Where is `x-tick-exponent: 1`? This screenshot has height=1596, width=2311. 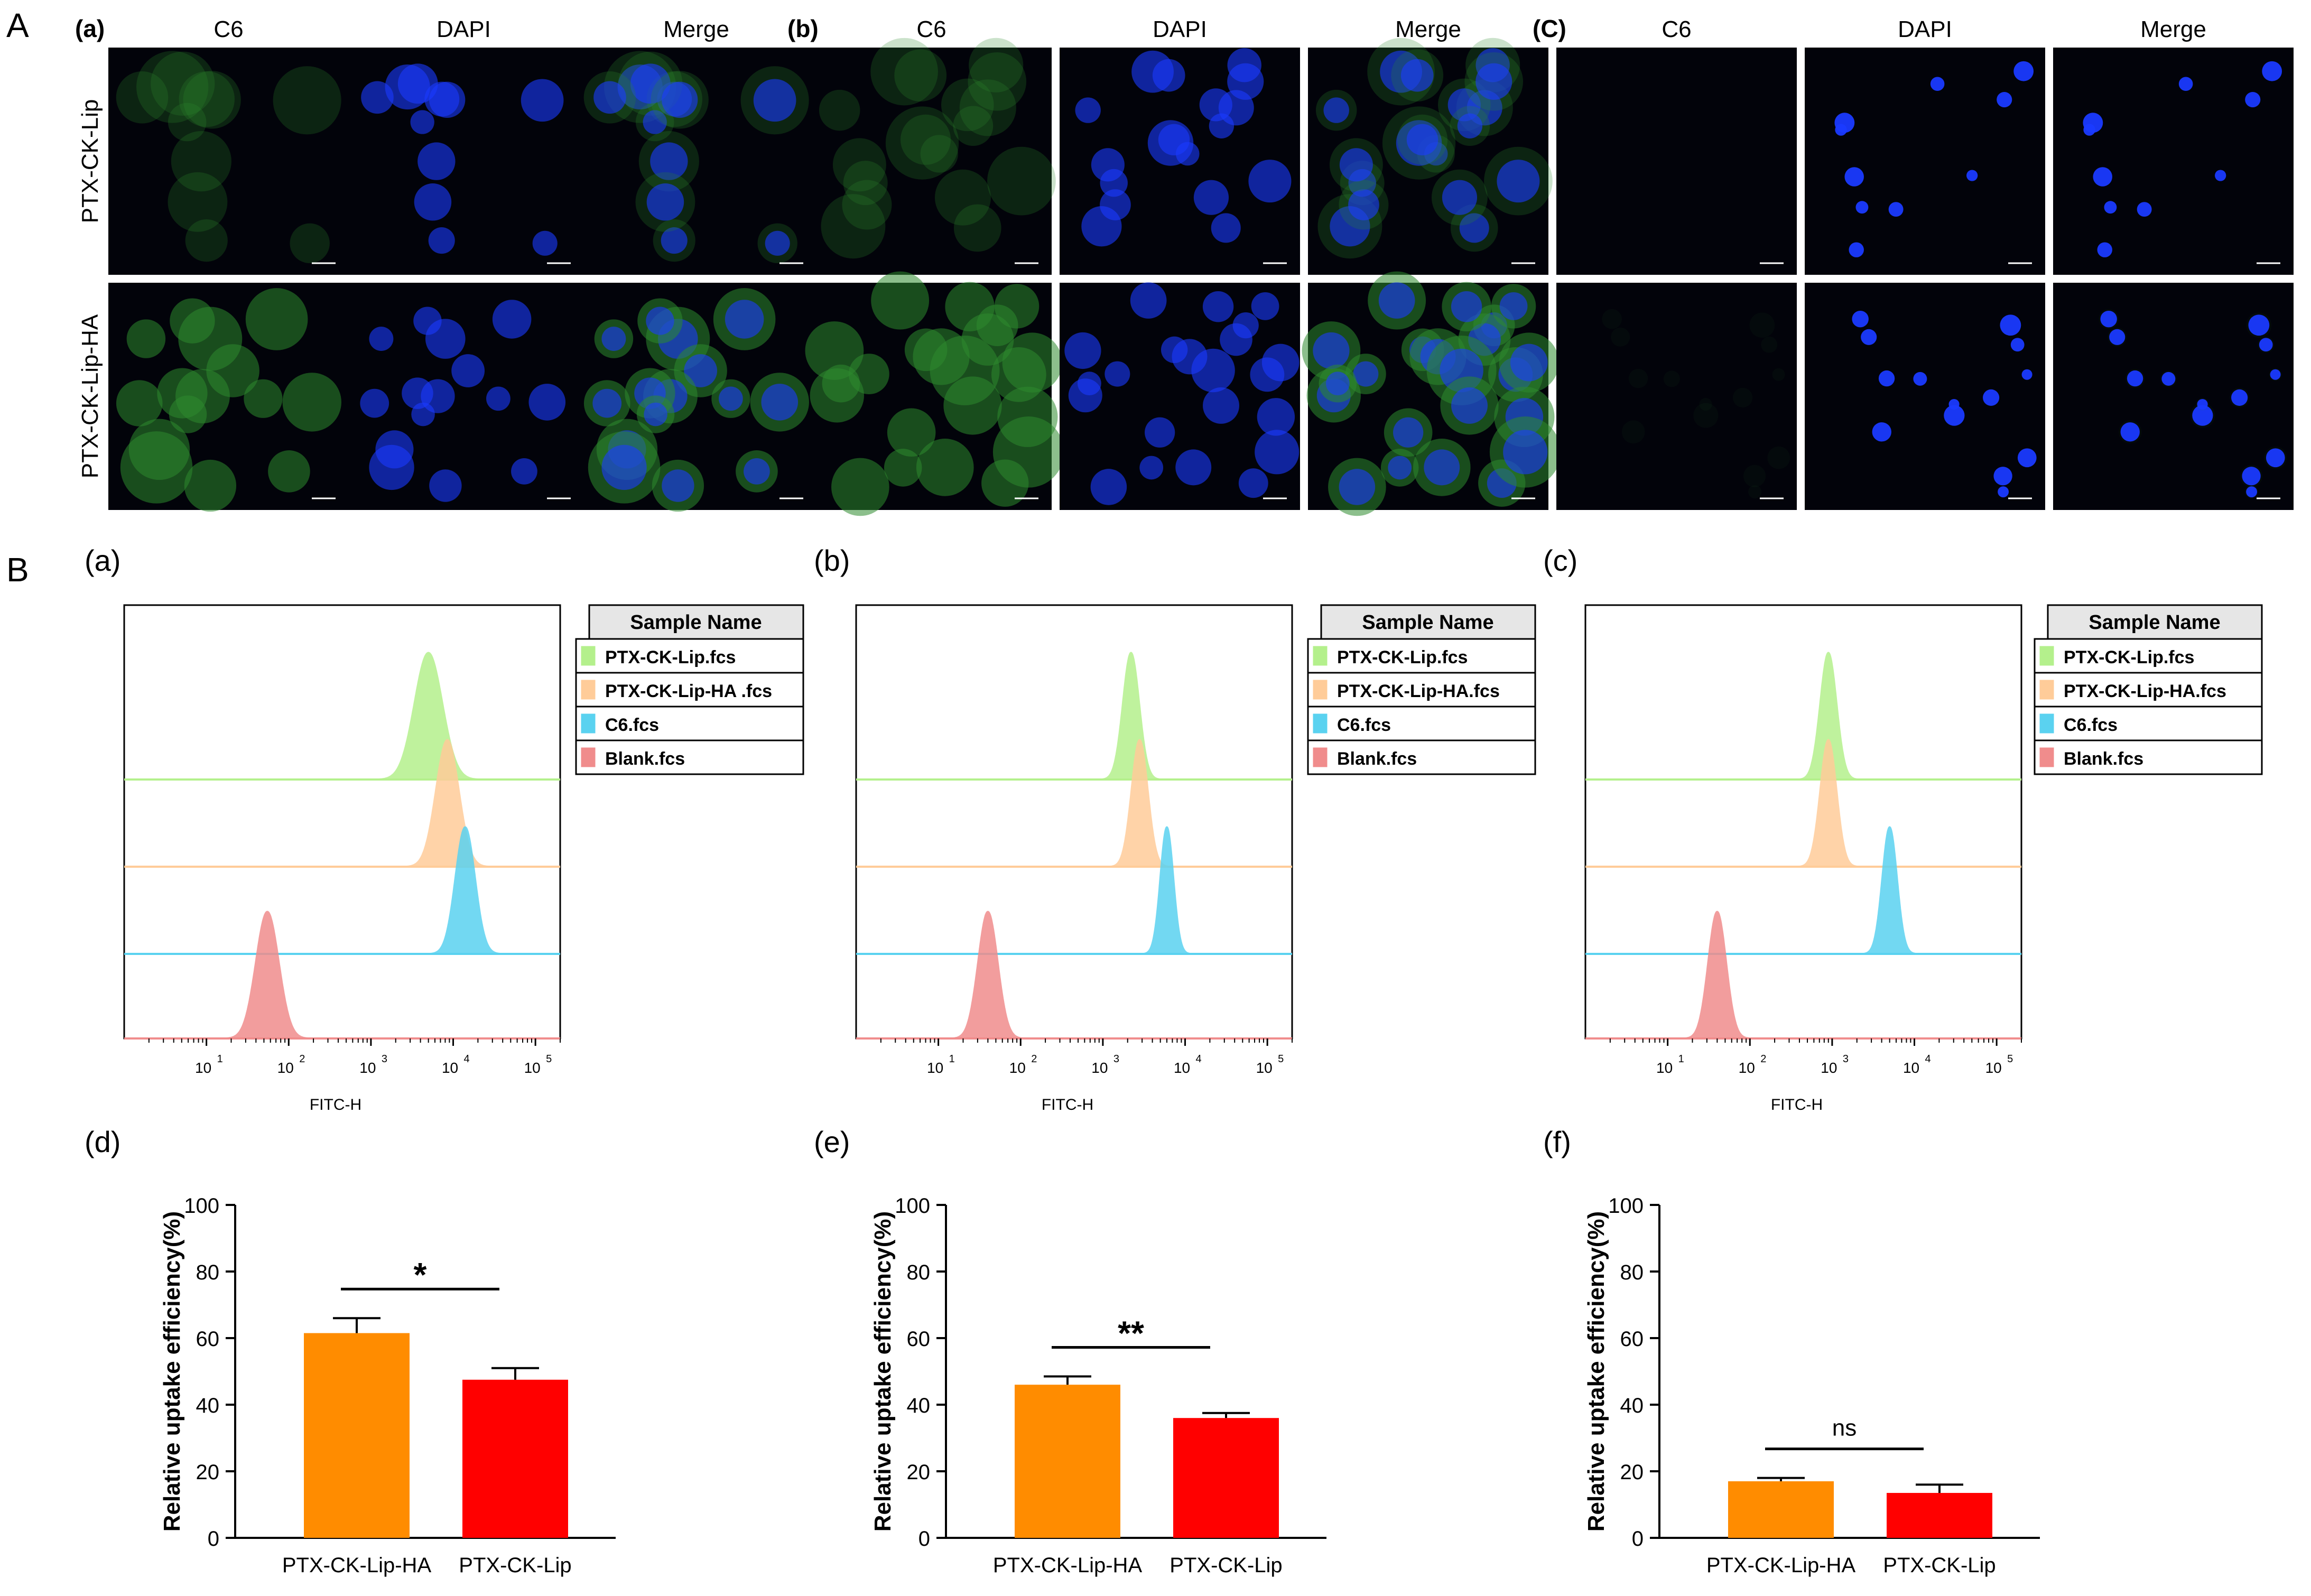
x-tick-exponent: 1 is located at coordinates (220, 1059).